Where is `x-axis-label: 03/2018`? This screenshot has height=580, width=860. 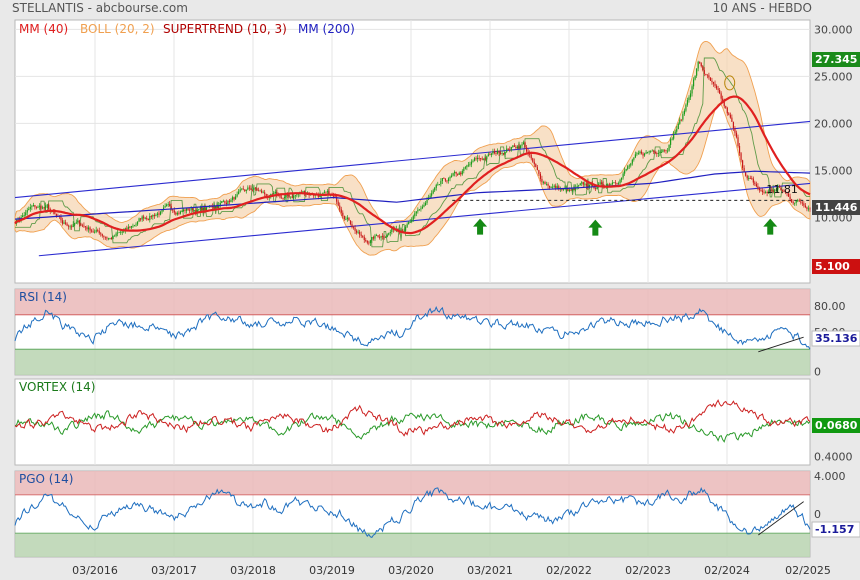 x-axis-label: 03/2018 is located at coordinates (253, 570).